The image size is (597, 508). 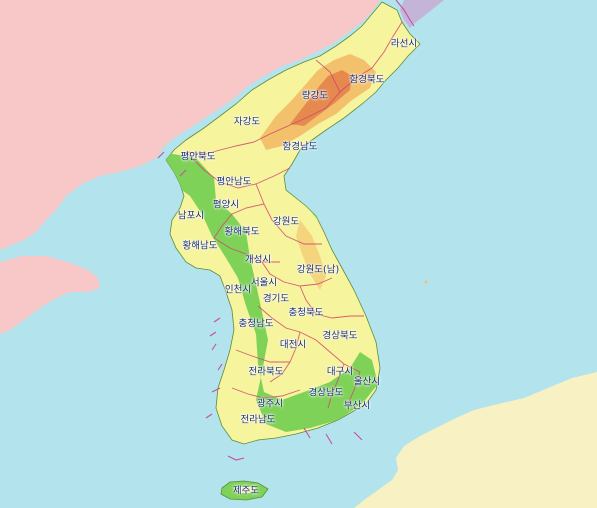 I want to click on label-north-gyeongsang: 경상북도, so click(x=340, y=336).